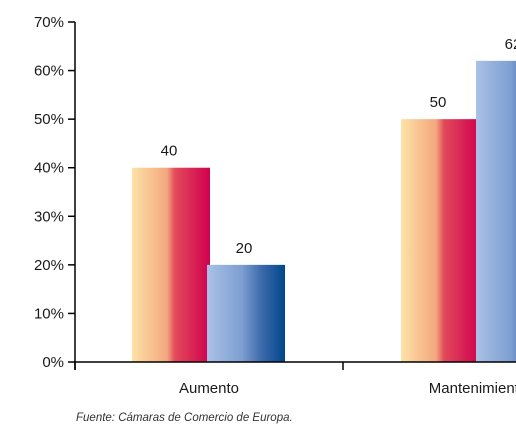  What do you see at coordinates (209, 366) in the screenshot?
I see `x-axis-tick-marks` at bounding box center [209, 366].